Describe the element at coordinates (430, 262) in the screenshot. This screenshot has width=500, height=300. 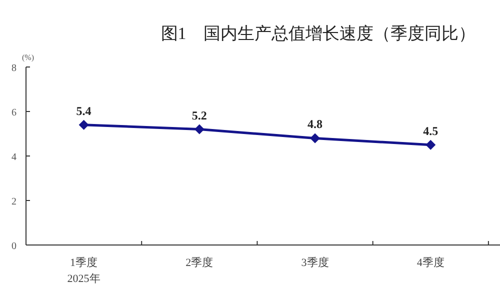
I see `x-tick-label: 4季度` at that location.